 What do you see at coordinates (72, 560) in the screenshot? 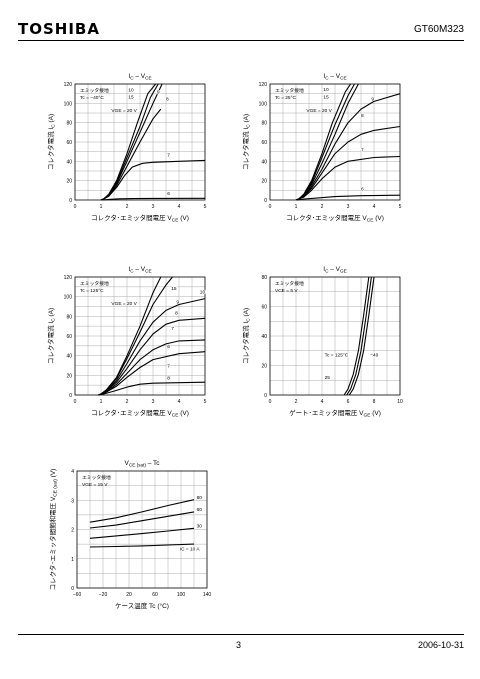
I see `y-tick-label: 1` at bounding box center [72, 560].